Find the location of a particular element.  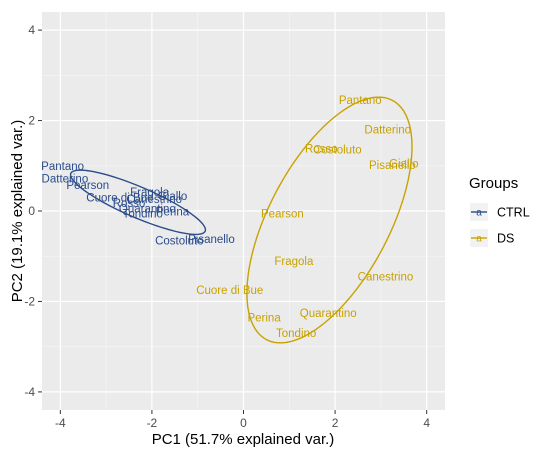

x-tick-label: 4 is located at coordinates (426, 423).